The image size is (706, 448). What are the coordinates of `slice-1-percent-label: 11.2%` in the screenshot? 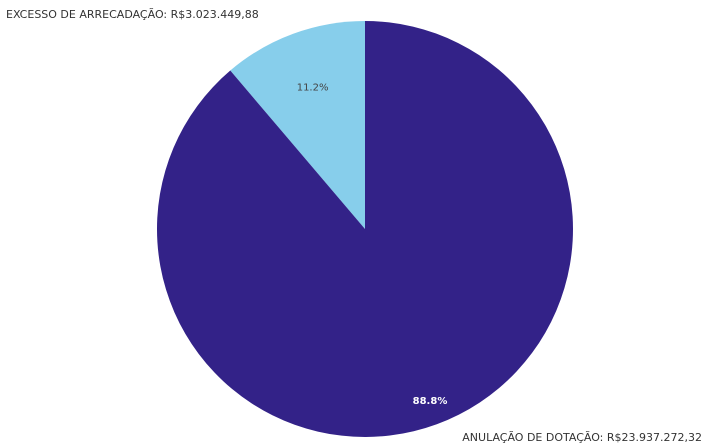 It's located at (313, 88).